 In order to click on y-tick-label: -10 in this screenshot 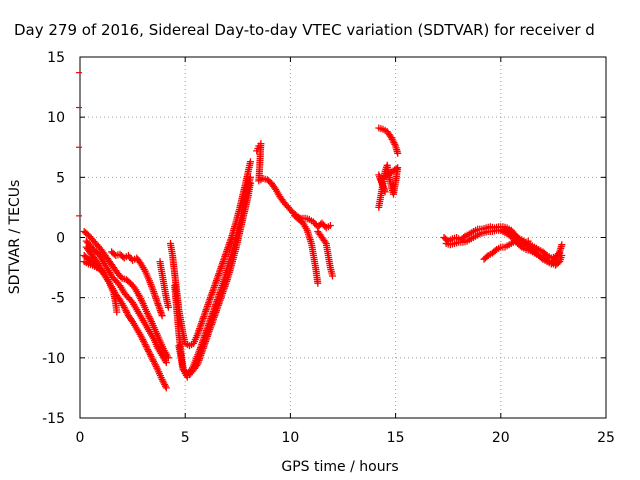, I will do `click(53, 359)`.